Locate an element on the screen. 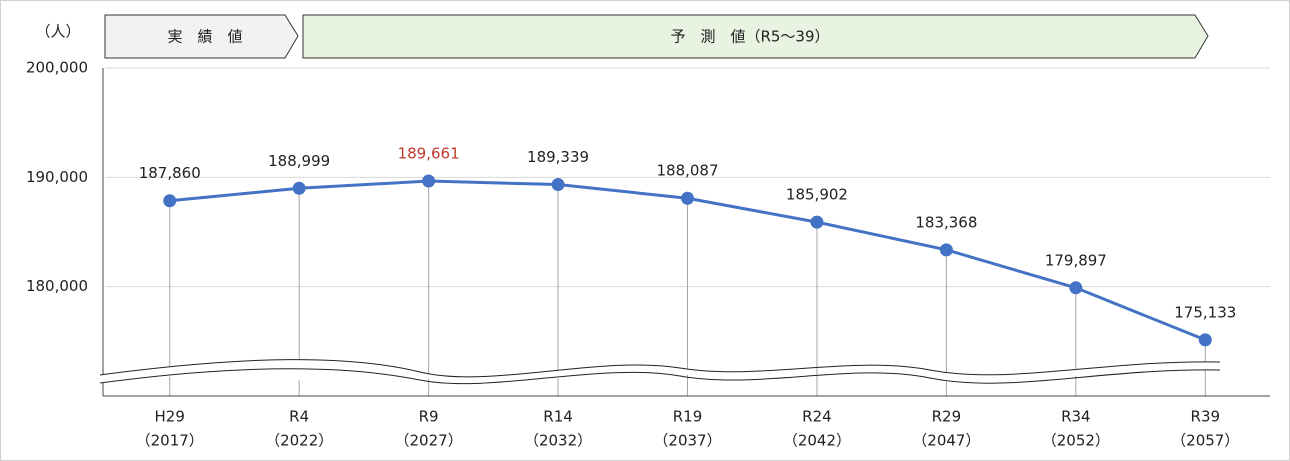 This screenshot has width=1290, height=461. banner-label: 予 測 値（R5～39） is located at coordinates (749, 37).